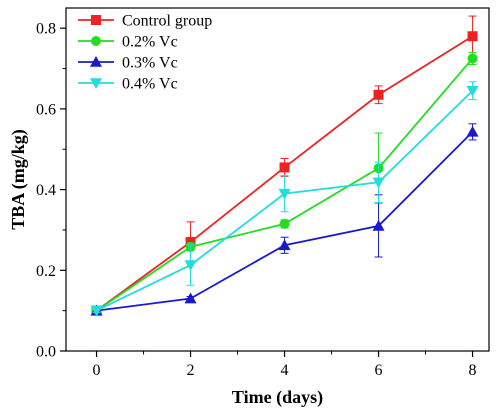  What do you see at coordinates (46, 29) in the screenshot?
I see `y-tick-label: 0.8` at bounding box center [46, 29].